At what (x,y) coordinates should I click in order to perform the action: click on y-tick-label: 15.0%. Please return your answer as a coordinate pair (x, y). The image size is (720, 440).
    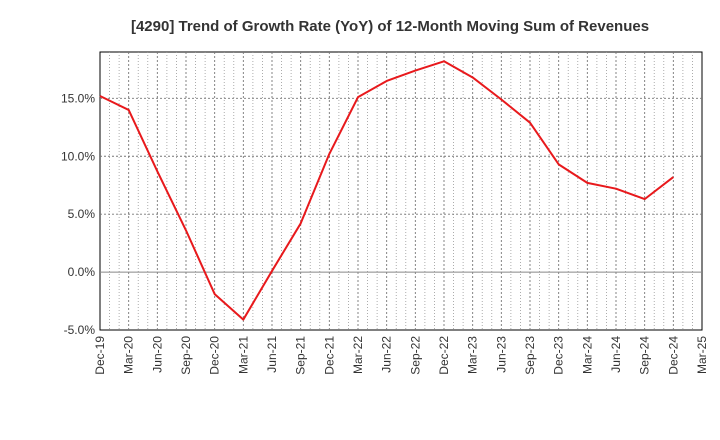
    Looking at the image, I should click on (78, 98).